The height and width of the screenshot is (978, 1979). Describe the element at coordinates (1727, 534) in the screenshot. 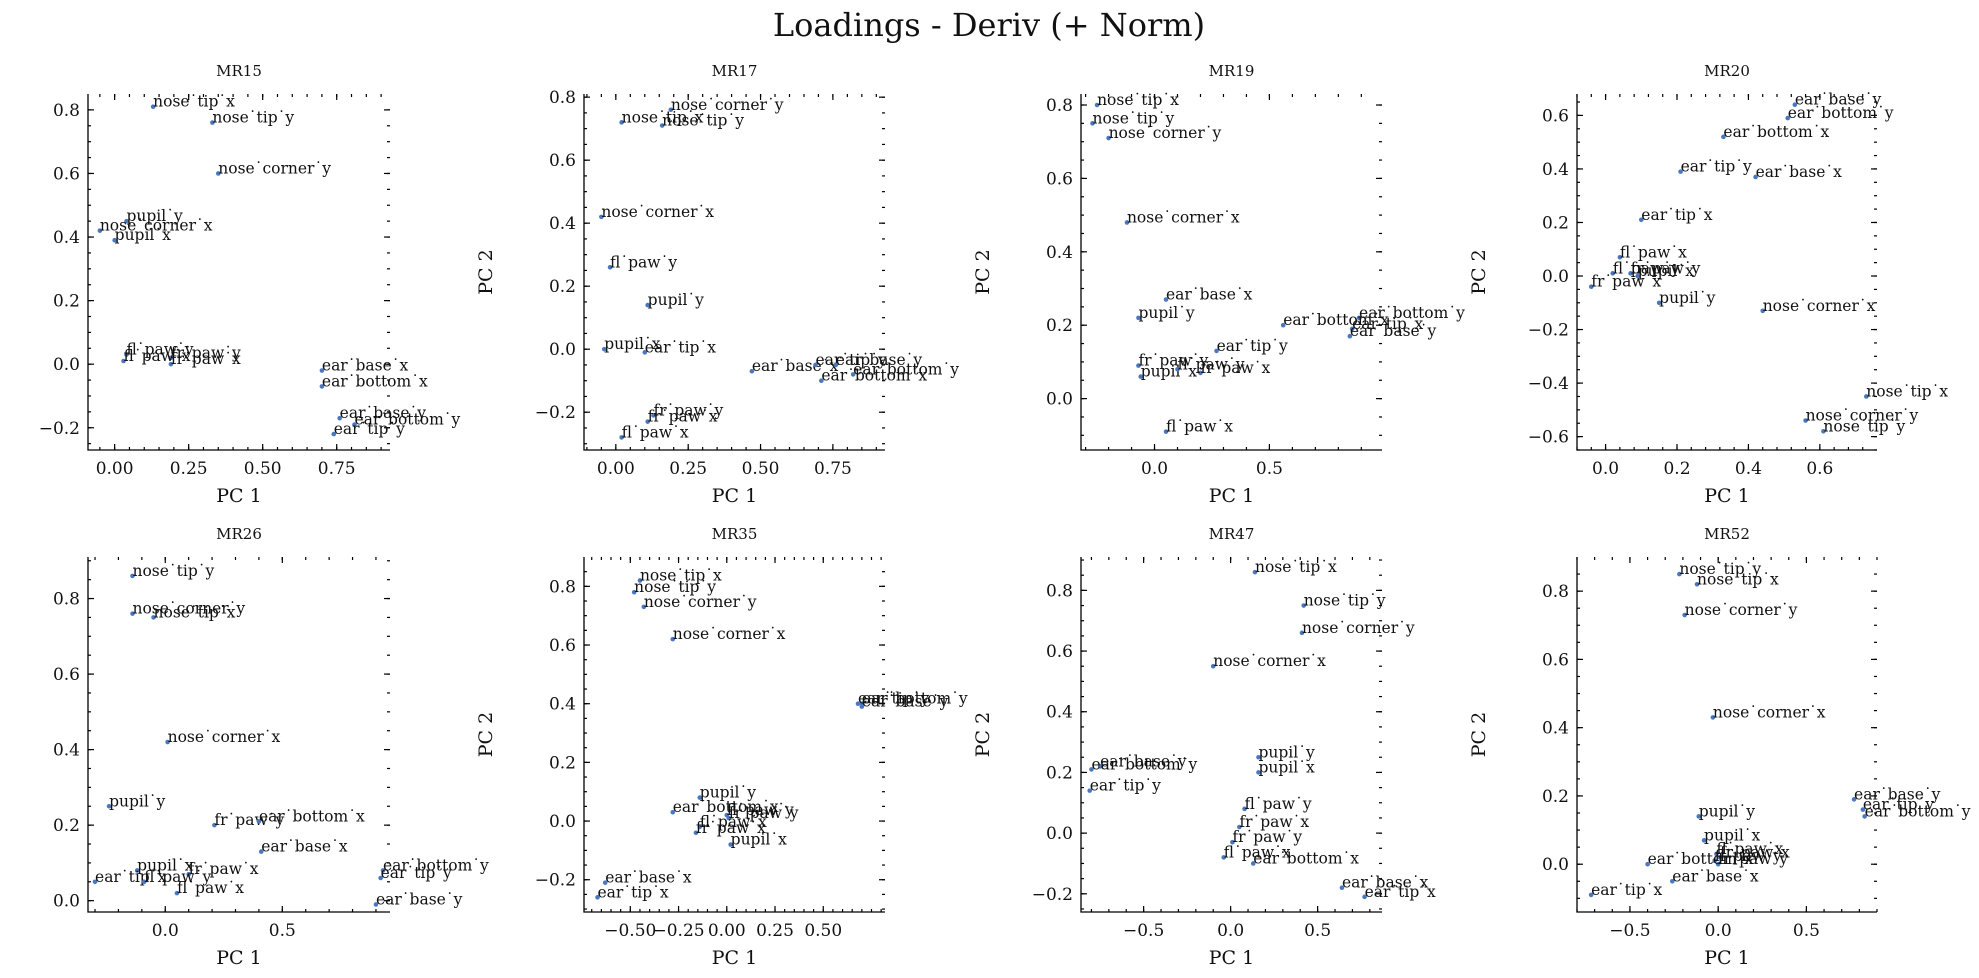

I see `panel-title: MR52` at that location.